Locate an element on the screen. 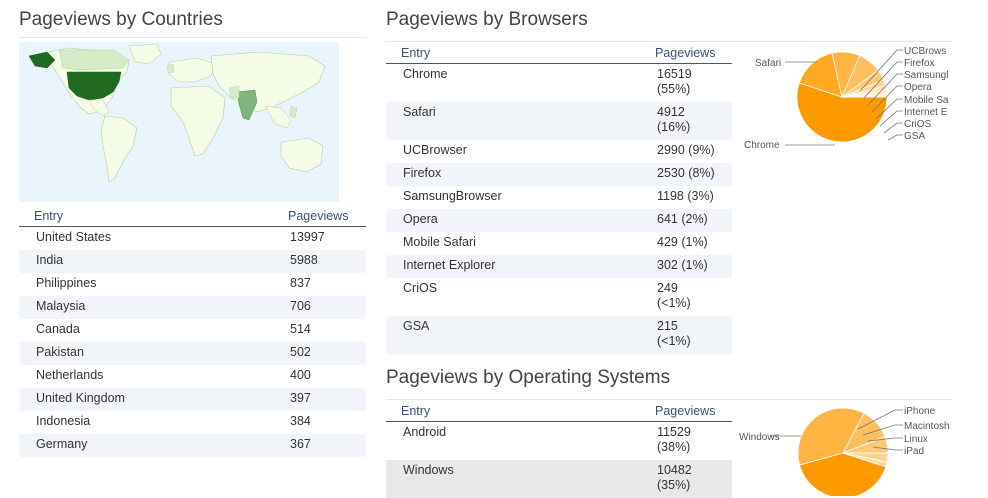 Image resolution: width=988 pixels, height=498 pixels. row-pageviews: 502 is located at coordinates (300, 352).